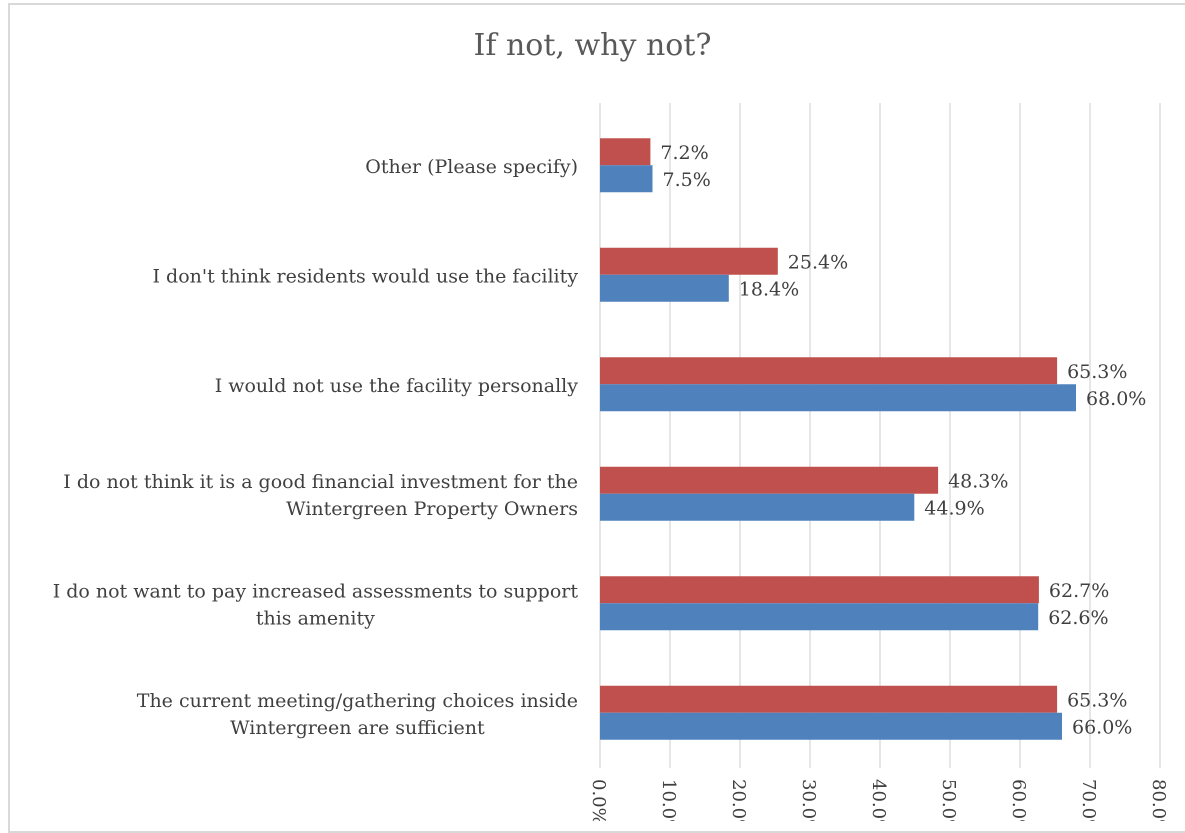 Image resolution: width=1185 pixels, height=833 pixels. I want to click on x-tick-label: 60.0%, so click(1018, 800).